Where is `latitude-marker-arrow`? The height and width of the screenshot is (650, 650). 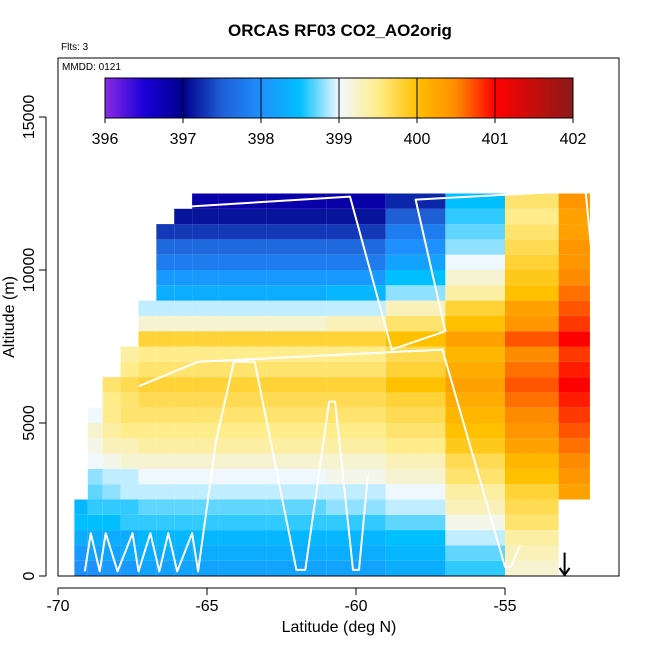 latitude-marker-arrow is located at coordinates (564, 564).